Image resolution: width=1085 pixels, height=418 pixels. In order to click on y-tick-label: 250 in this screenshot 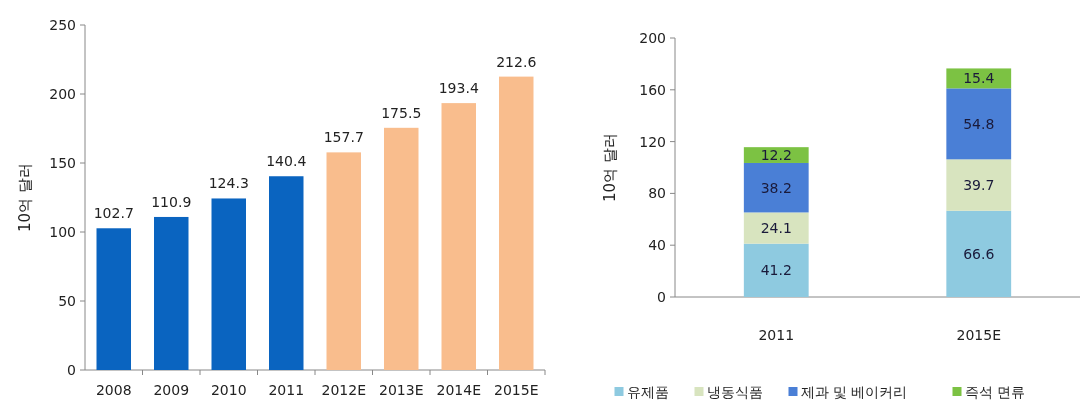, I will do `click(62, 25)`.